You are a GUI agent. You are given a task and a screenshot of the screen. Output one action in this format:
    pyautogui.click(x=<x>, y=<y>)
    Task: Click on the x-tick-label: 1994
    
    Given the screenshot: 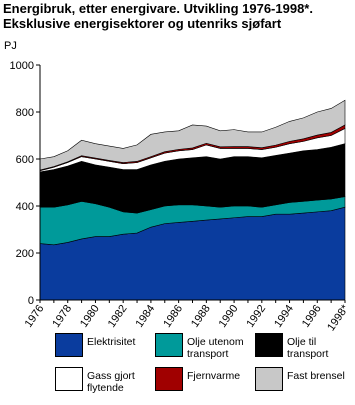 What is the action you would take?
    pyautogui.click(x=284, y=316)
    